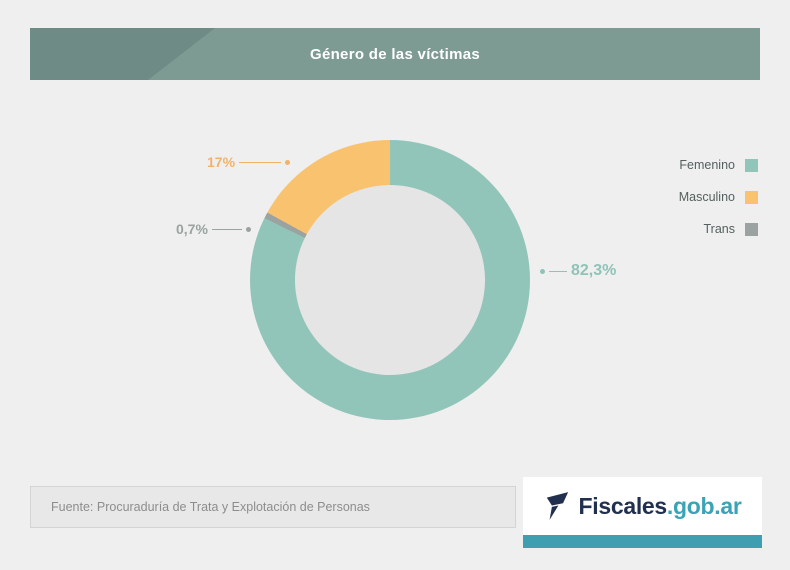 Image resolution: width=790 pixels, height=570 pixels. I want to click on legend-label-masculino: Masculino, so click(706, 197).